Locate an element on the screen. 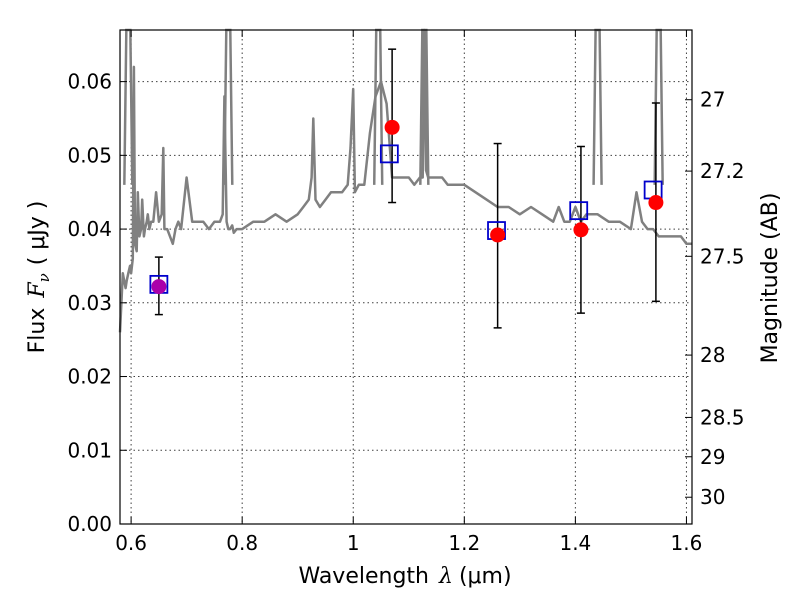 This screenshot has width=800, height=600. x-tick-label: 0.8 is located at coordinates (242, 543).